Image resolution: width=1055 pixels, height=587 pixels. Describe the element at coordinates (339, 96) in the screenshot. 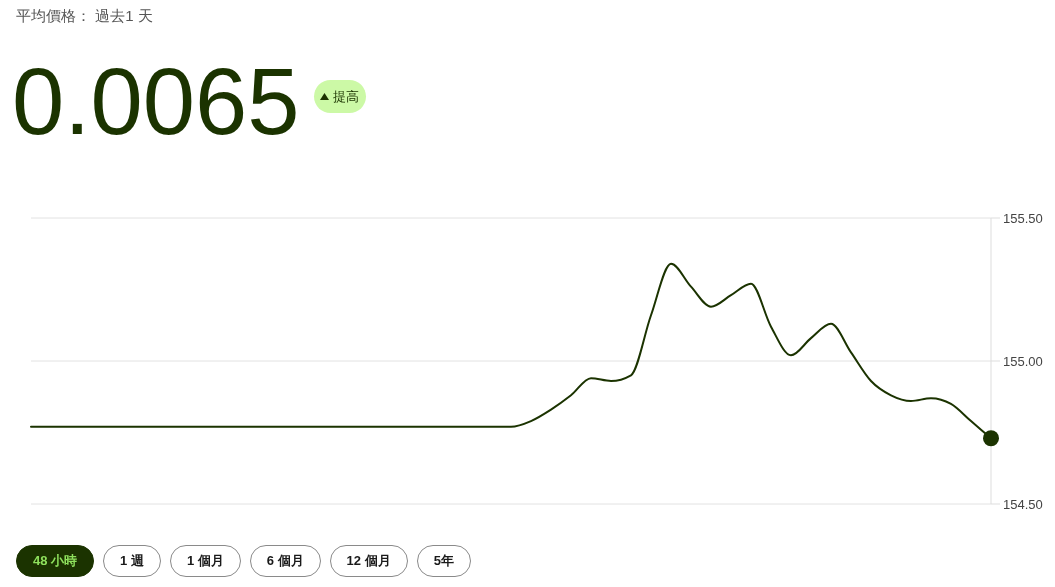

I see `badge: 提高` at that location.